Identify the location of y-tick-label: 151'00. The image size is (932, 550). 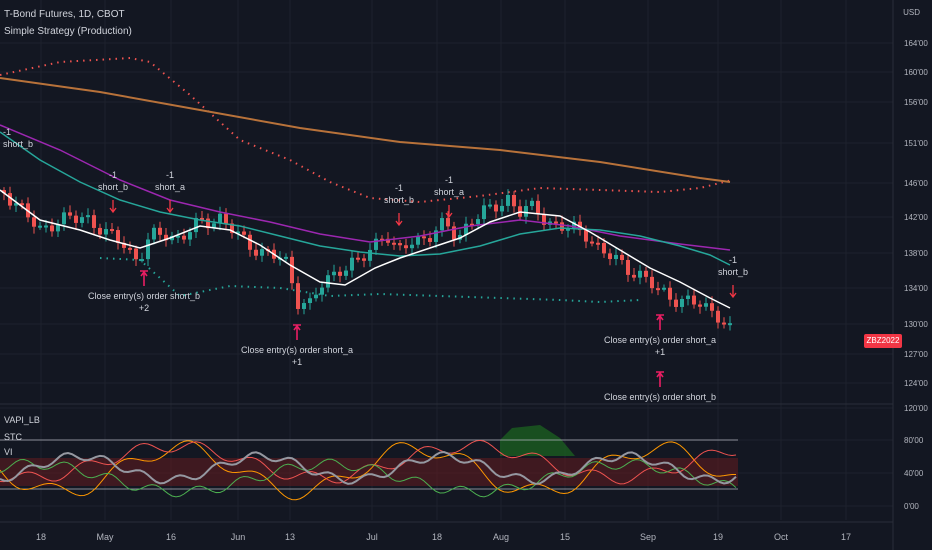
(916, 143).